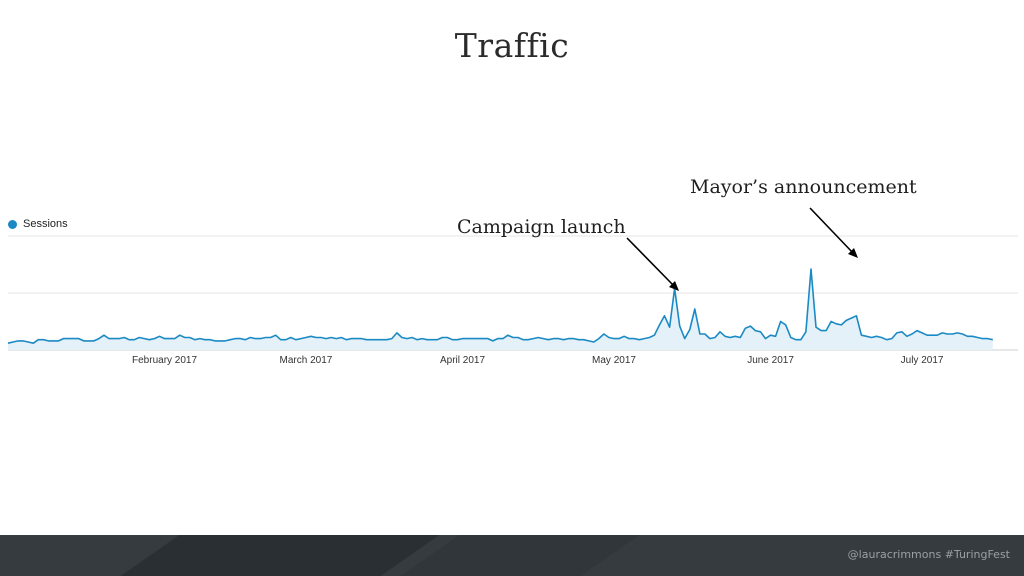  I want to click on x-tick-label: May 2017, so click(614, 360).